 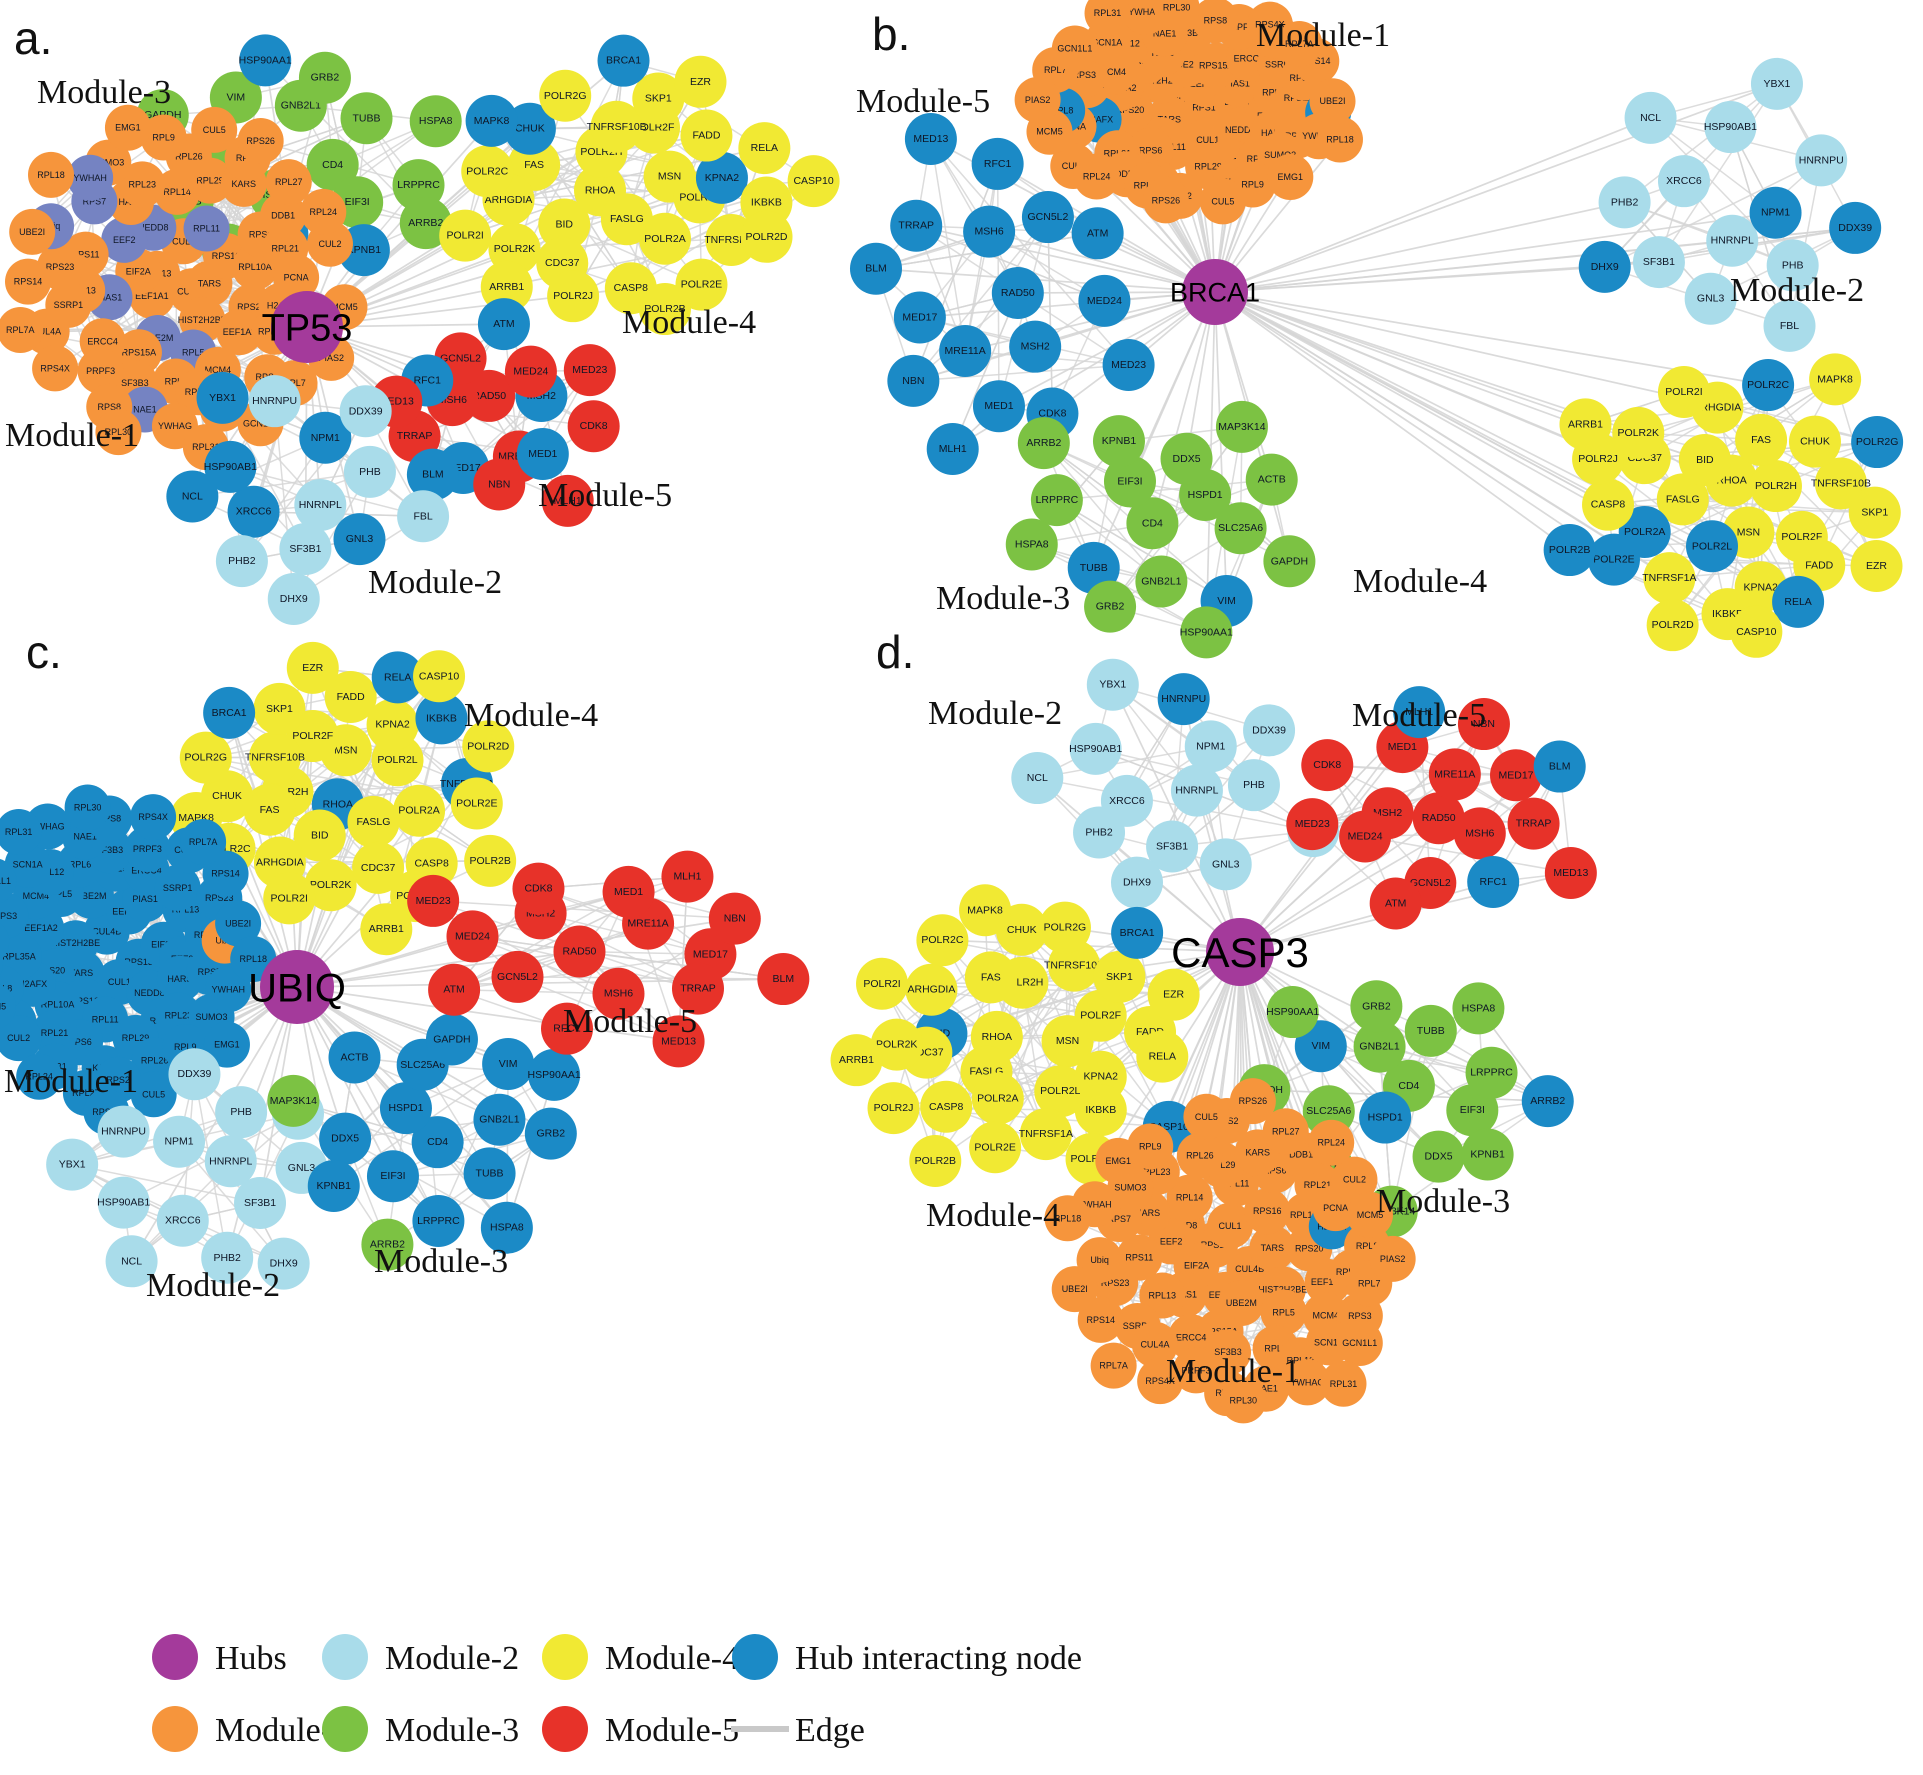 I want to click on node-YWHAG, so click(x=1307, y=1382).